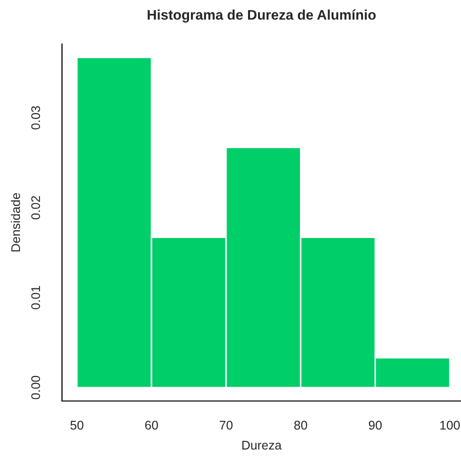 This screenshot has width=461, height=458. Describe the element at coordinates (35, 208) in the screenshot. I see `y-tick-label: 0.02` at that location.